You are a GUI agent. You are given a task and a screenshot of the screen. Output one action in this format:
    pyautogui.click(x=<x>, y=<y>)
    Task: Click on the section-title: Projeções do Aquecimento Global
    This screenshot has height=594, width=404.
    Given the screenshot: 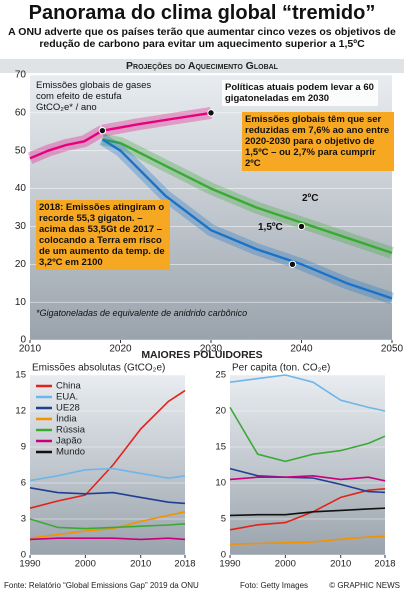 What is the action you would take?
    pyautogui.click(x=202, y=66)
    